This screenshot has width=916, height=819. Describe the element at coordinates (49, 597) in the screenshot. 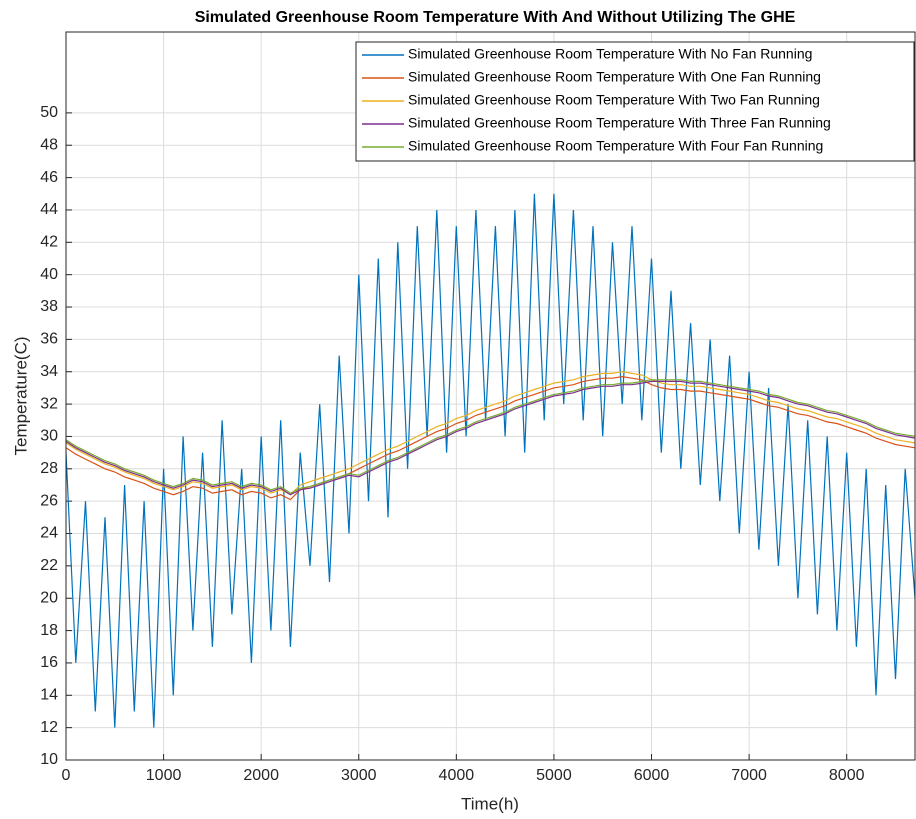

I see `y-tick-label: 20` at that location.